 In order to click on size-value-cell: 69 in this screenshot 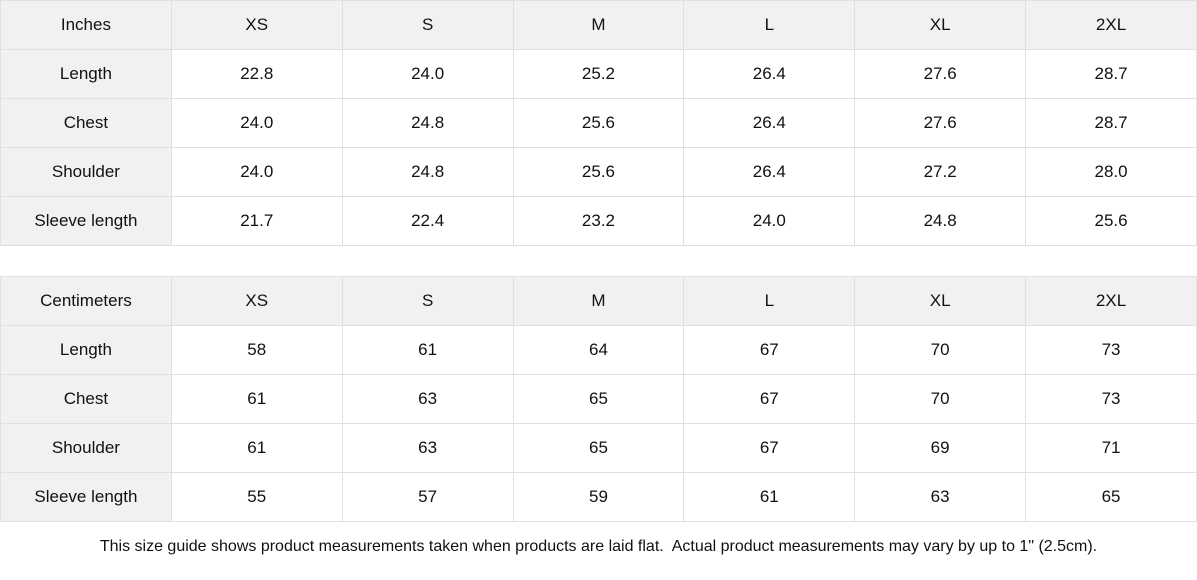, I will do `click(940, 448)`.